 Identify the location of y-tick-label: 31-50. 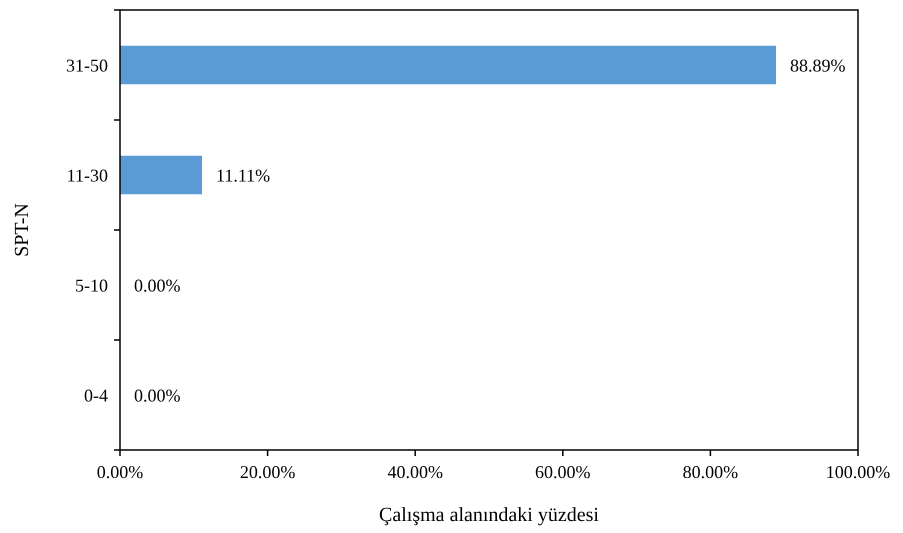
(87, 65).